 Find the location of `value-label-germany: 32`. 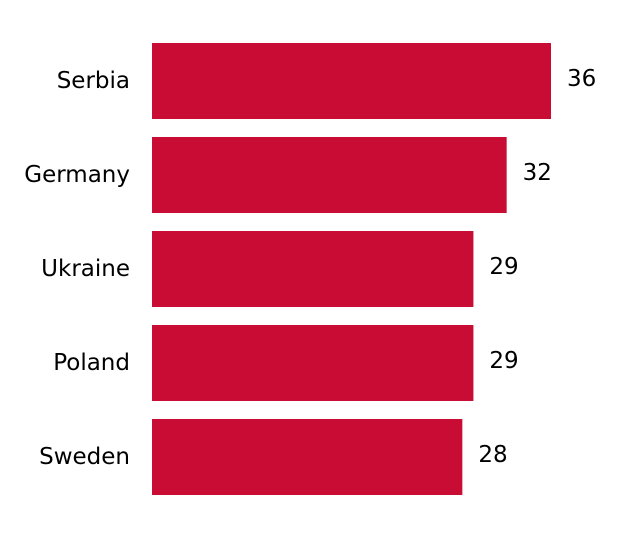

value-label-germany: 32 is located at coordinates (537, 173).